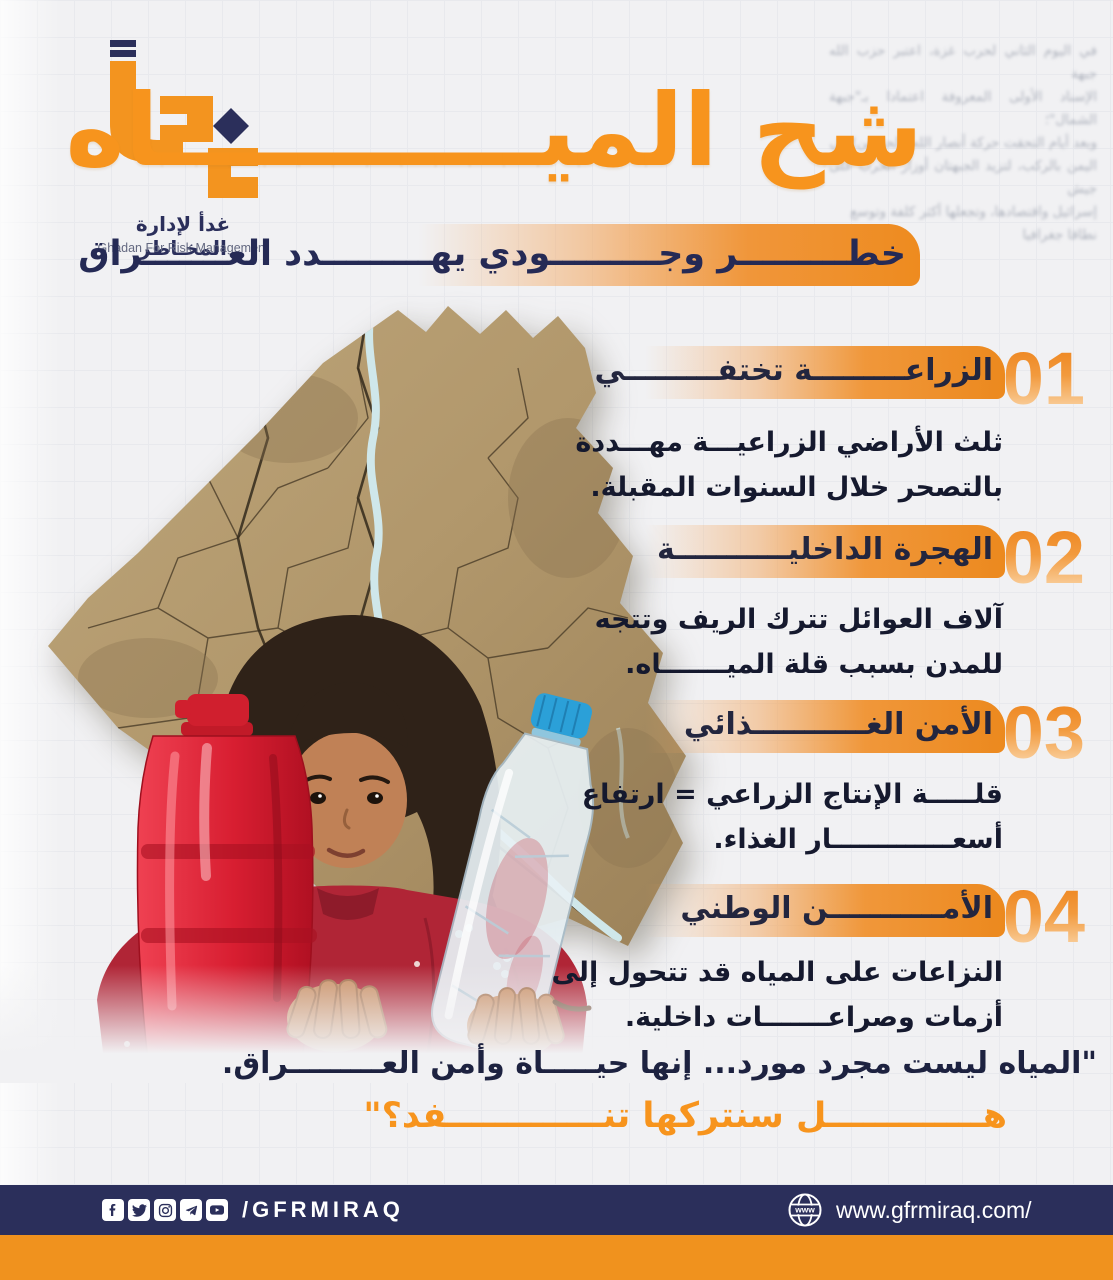 Image resolution: width=1113 pixels, height=1280 pixels. What do you see at coordinates (184, 119) in the screenshot?
I see `brand-logo-icon` at bounding box center [184, 119].